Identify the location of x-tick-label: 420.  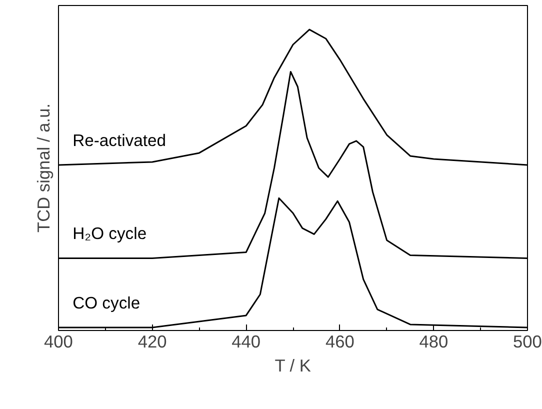
(152, 342).